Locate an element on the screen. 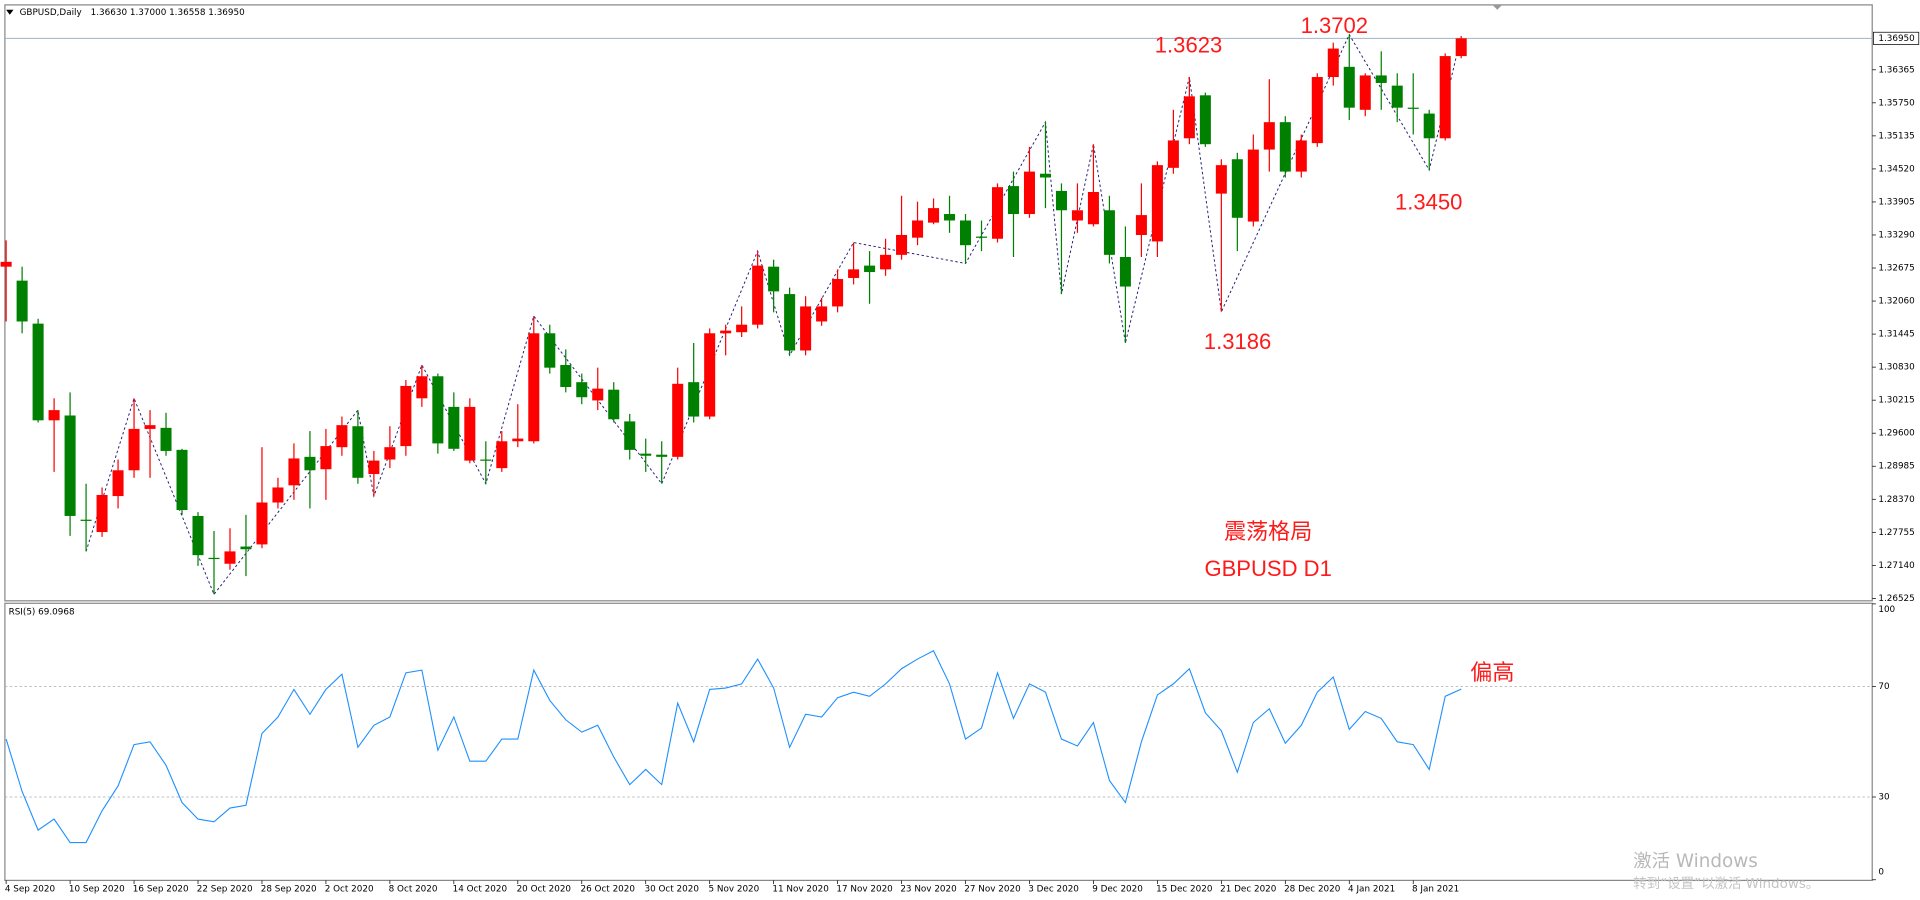 The image size is (1920, 900). y-tick-label: 30 is located at coordinates (1884, 798).